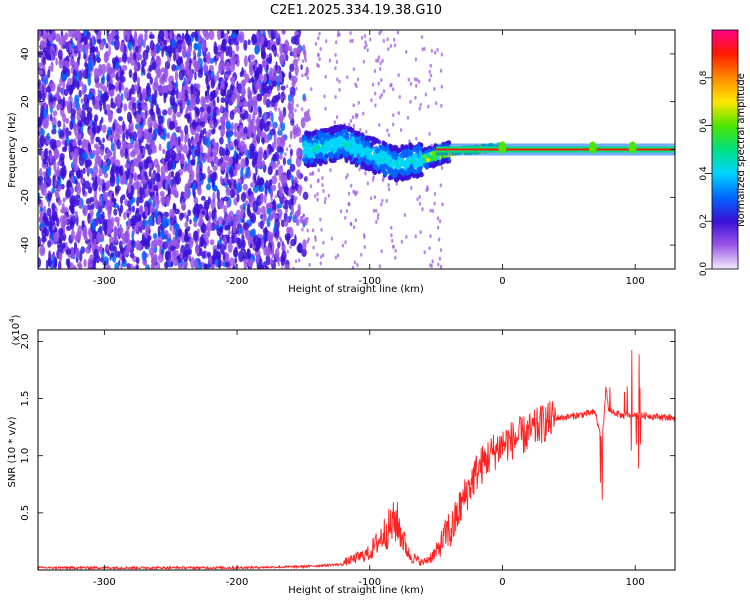 This screenshot has height=600, width=750. I want to click on carrier-bump, so click(592, 147).